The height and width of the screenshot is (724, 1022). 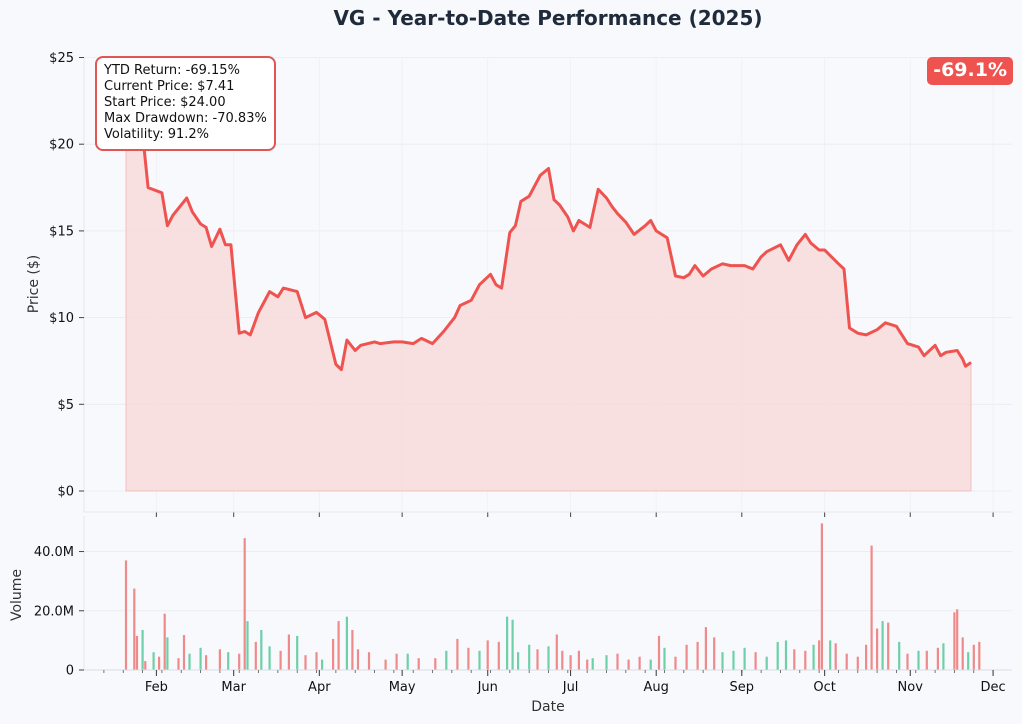 I want to click on stat-current-price: Current Price: $7.41, so click(x=169, y=86).